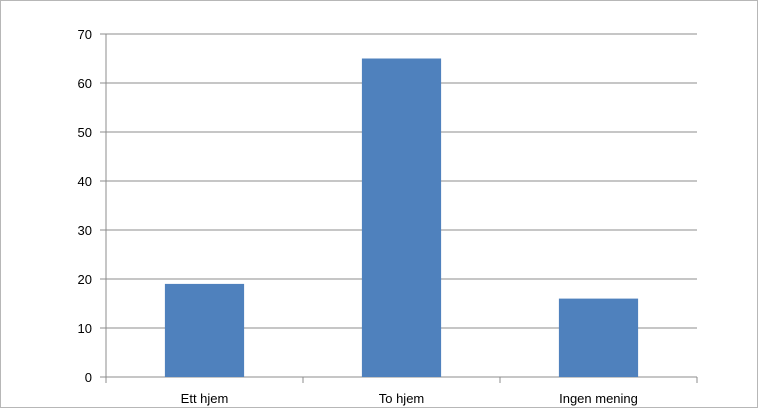 The width and height of the screenshot is (758, 408). What do you see at coordinates (401, 217) in the screenshot?
I see `bar-to-hjem` at bounding box center [401, 217].